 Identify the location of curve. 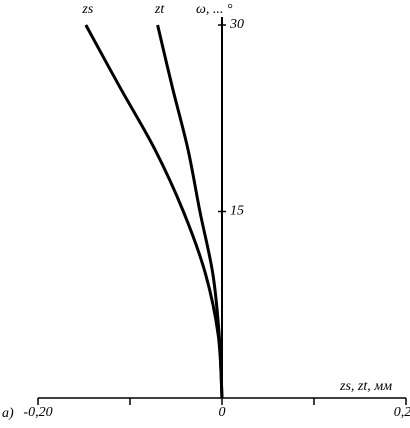
(190, 211).